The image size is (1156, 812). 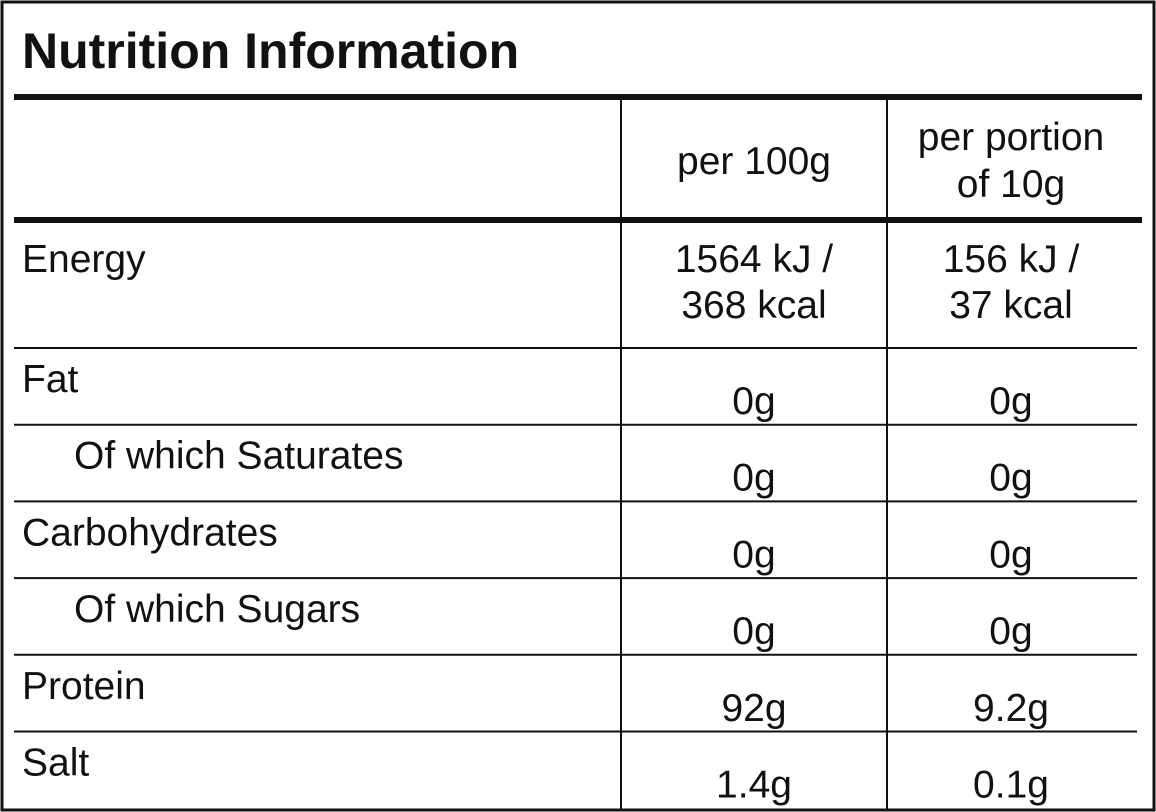 What do you see at coordinates (1011, 184) in the screenshot?
I see `column-header: of 10g` at bounding box center [1011, 184].